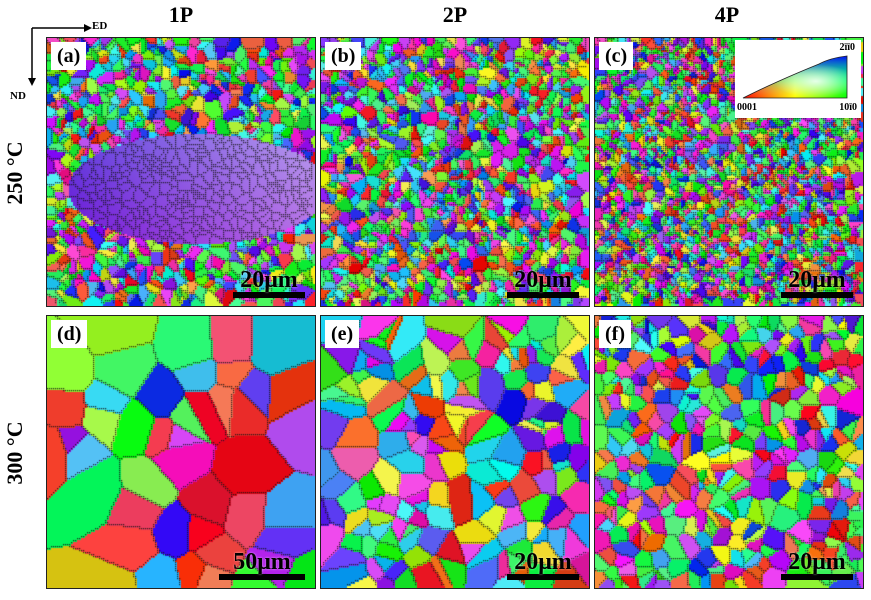  What do you see at coordinates (817, 562) in the screenshot?
I see `panel-f-scale-text: 20μm` at bounding box center [817, 562].